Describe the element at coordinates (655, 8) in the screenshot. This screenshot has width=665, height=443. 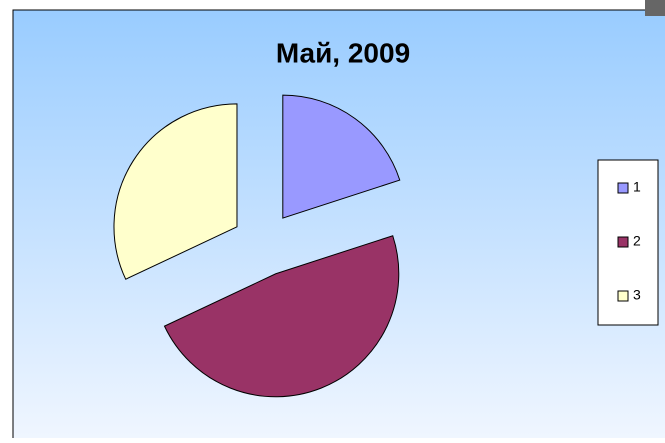
I see `corner` at that location.